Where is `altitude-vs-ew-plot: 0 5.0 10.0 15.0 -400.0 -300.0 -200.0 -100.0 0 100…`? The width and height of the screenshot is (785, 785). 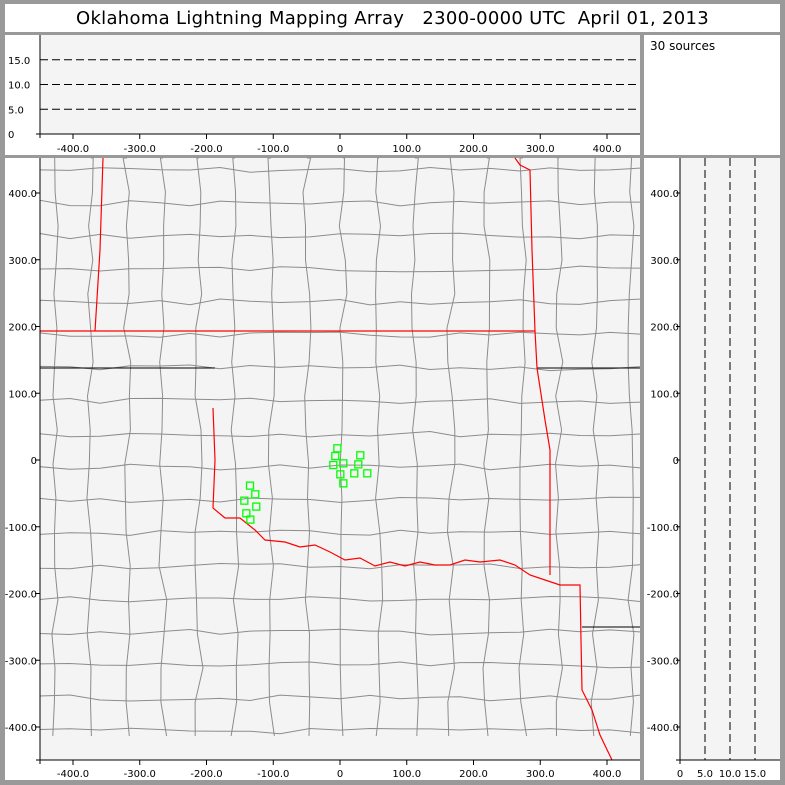
altitude-vs-ew-plot: 0 5.0 10.0 15.0 -400.0 -300.0 -200.0 -100.0 0 100… is located at coordinates (324, 95).